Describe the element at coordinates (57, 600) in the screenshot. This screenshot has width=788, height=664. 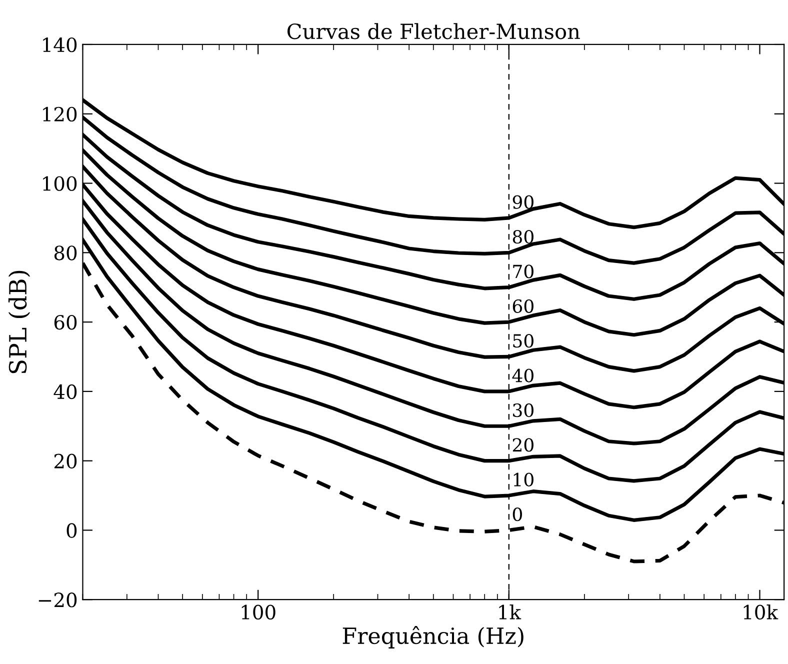
I see `y-tick-label: −20` at that location.